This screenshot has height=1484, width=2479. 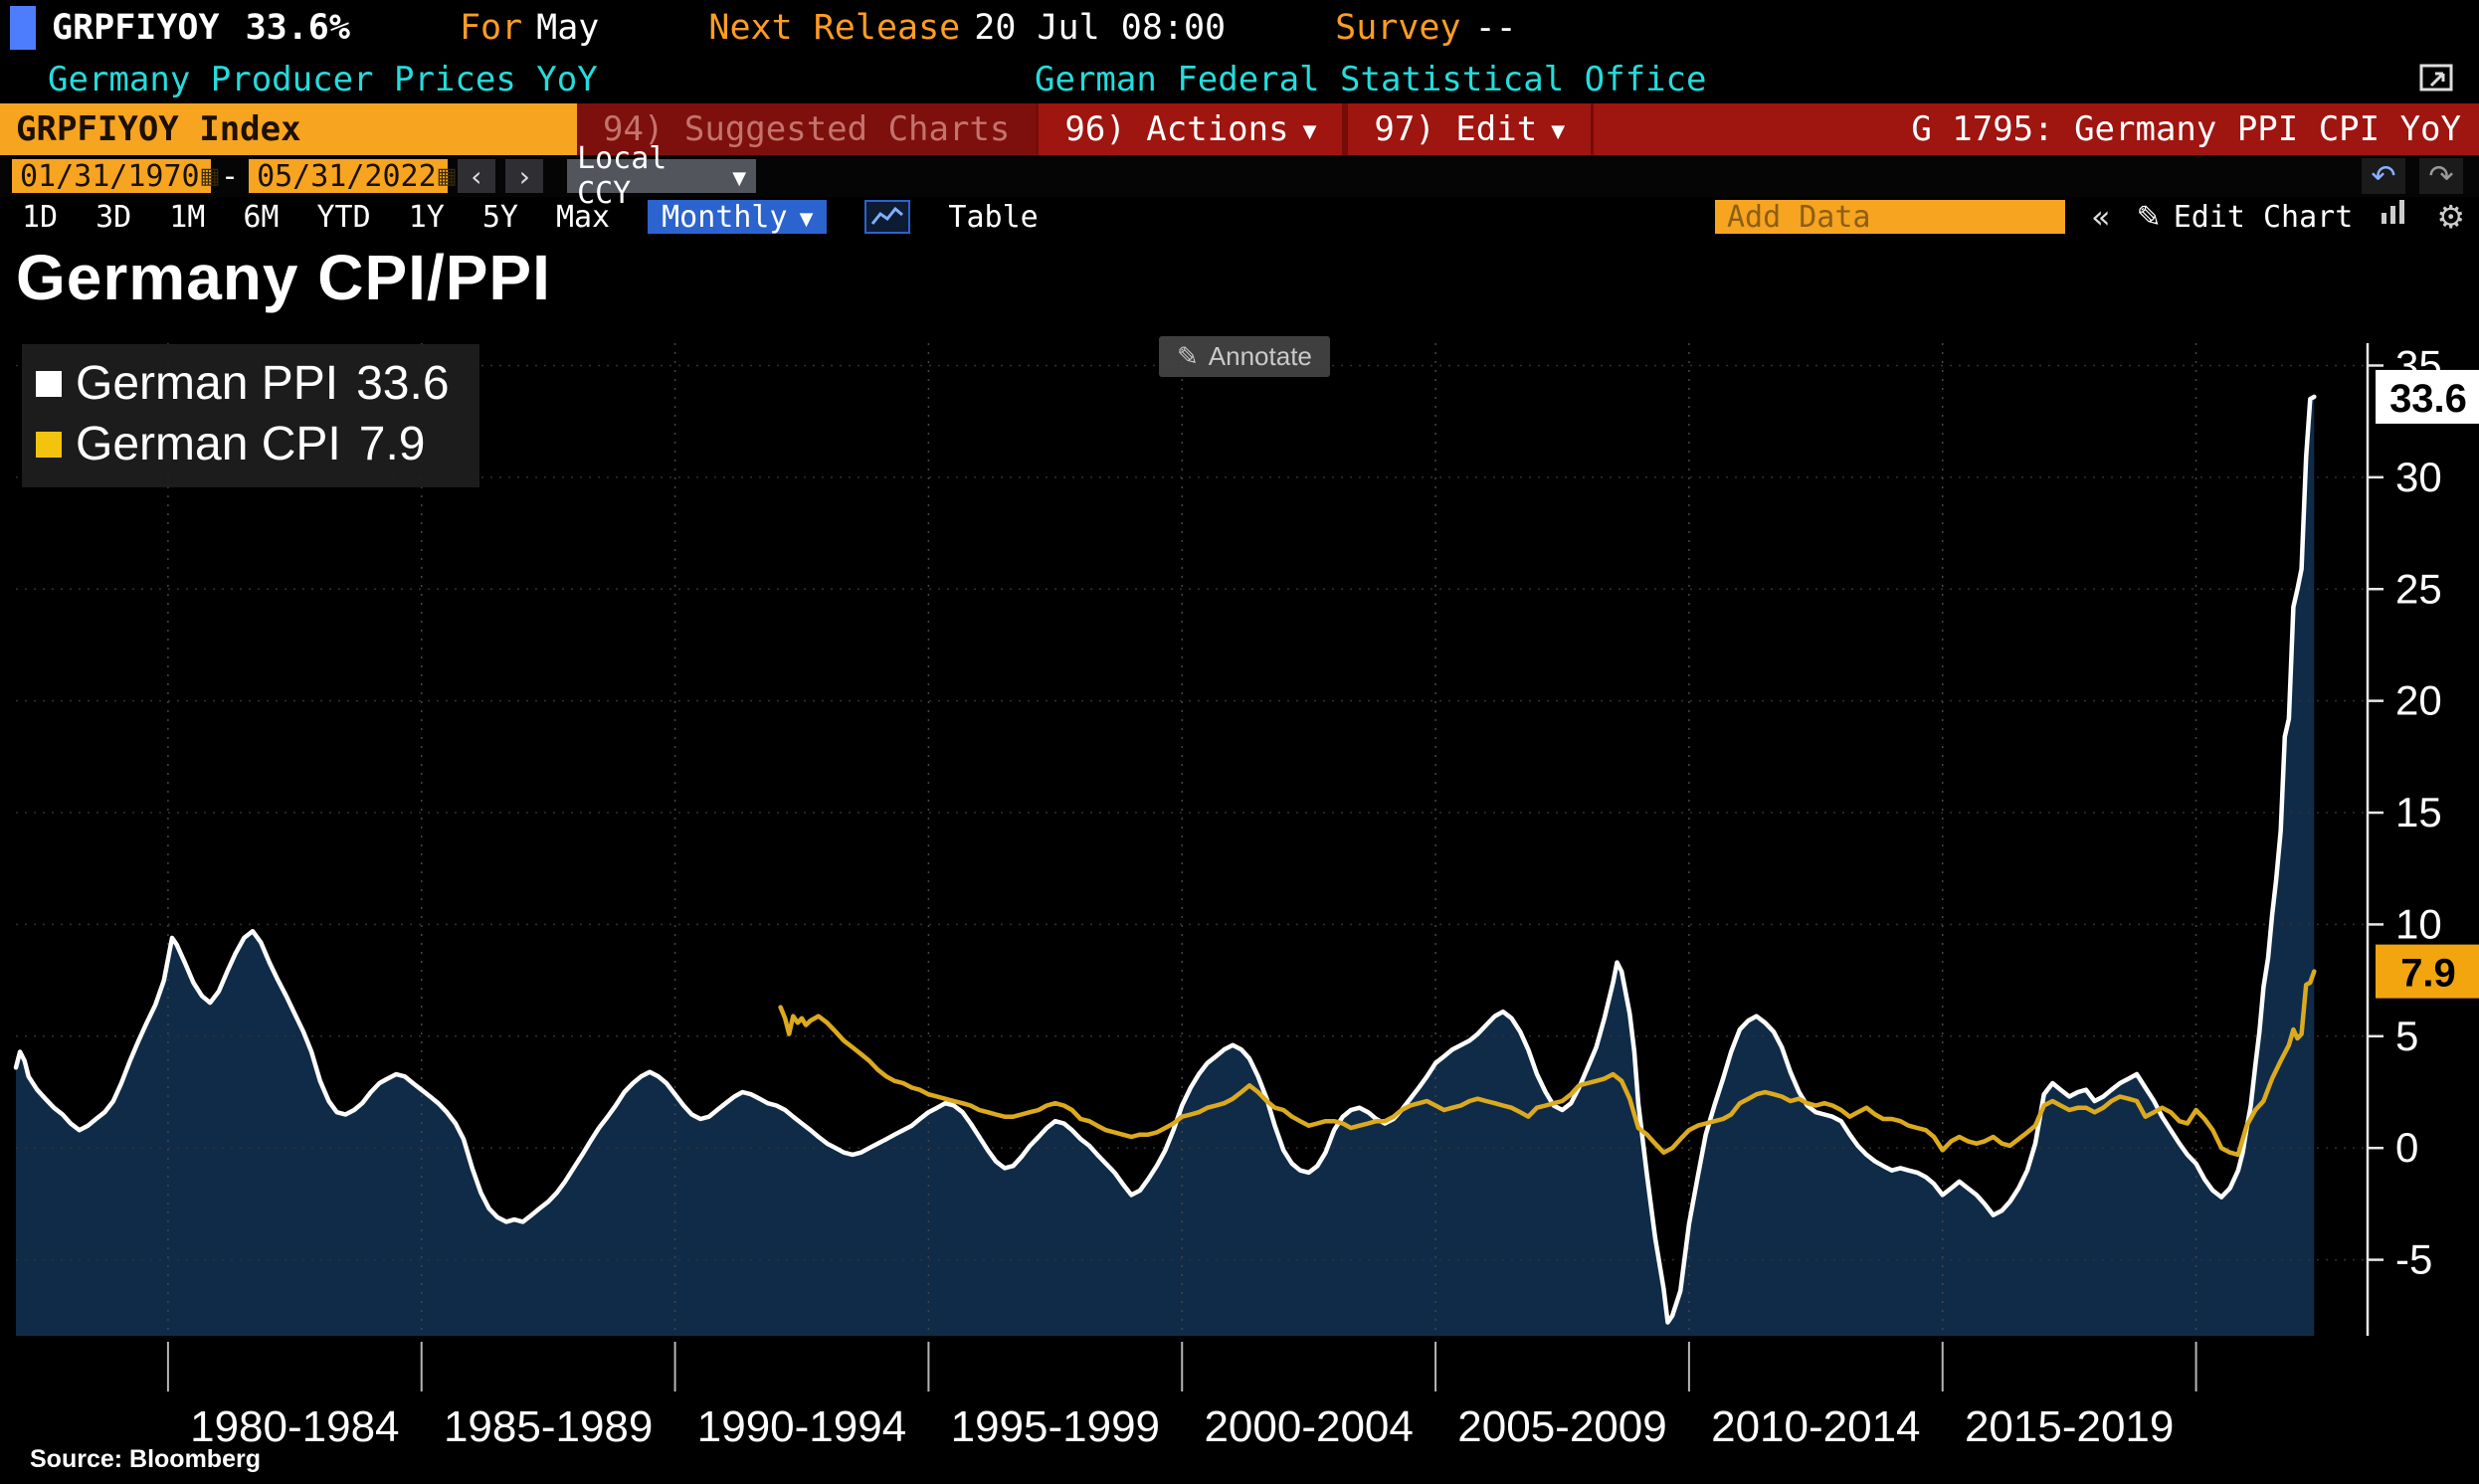 What do you see at coordinates (1547, 1064) in the screenshot?
I see `series-german-cpi` at bounding box center [1547, 1064].